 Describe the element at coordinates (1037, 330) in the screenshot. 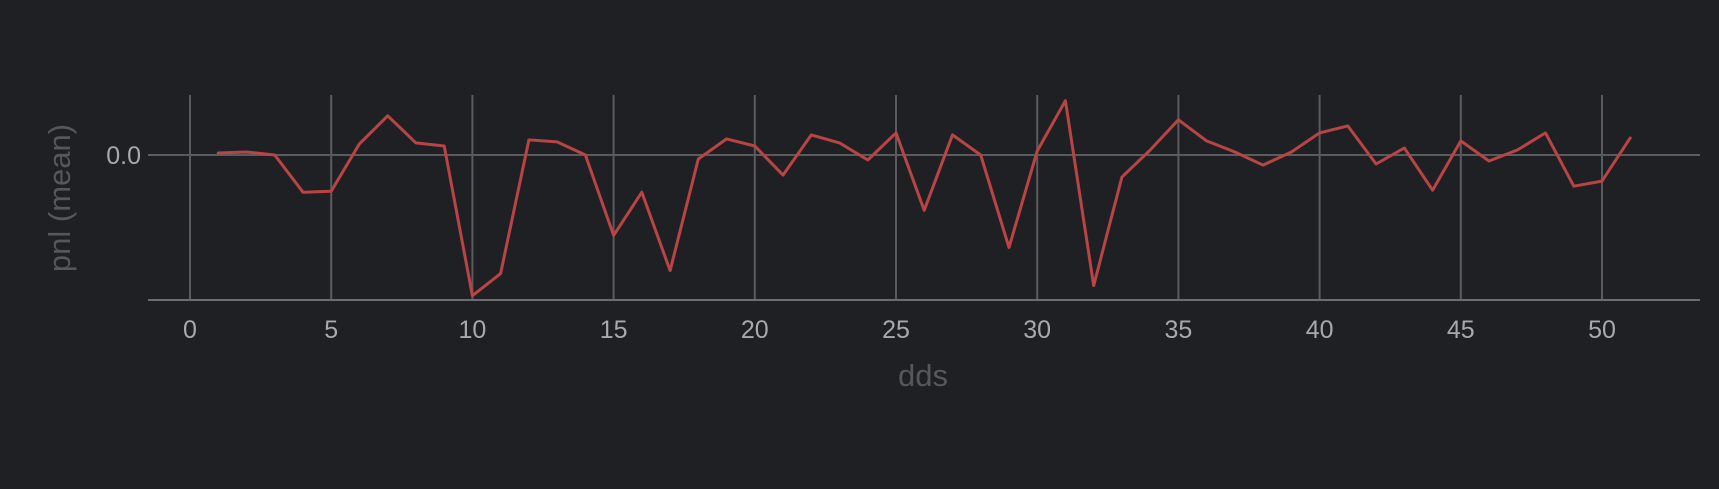

I see `x-tick-label: 30` at that location.